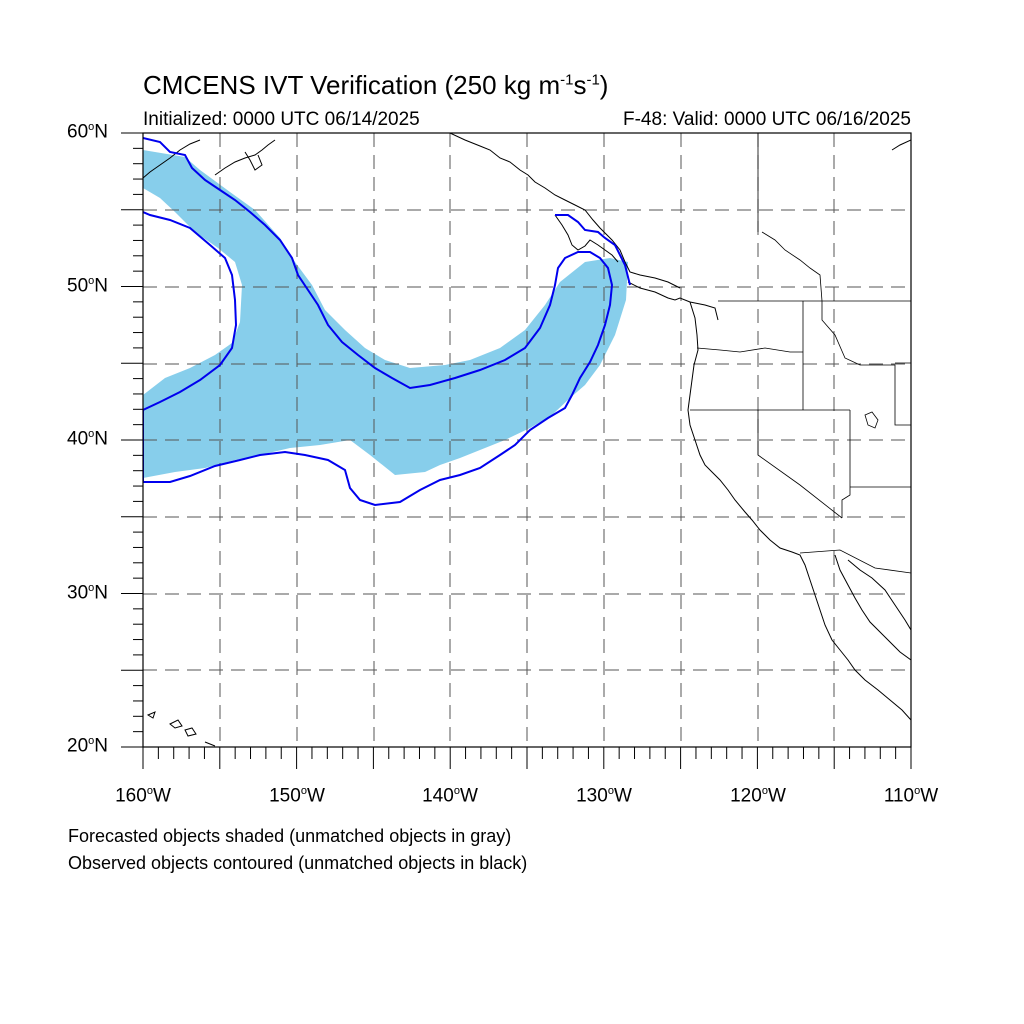 This screenshot has height=1024, width=1024. What do you see at coordinates (87, 132) in the screenshot?
I see `latitude-label: 60oN` at bounding box center [87, 132].